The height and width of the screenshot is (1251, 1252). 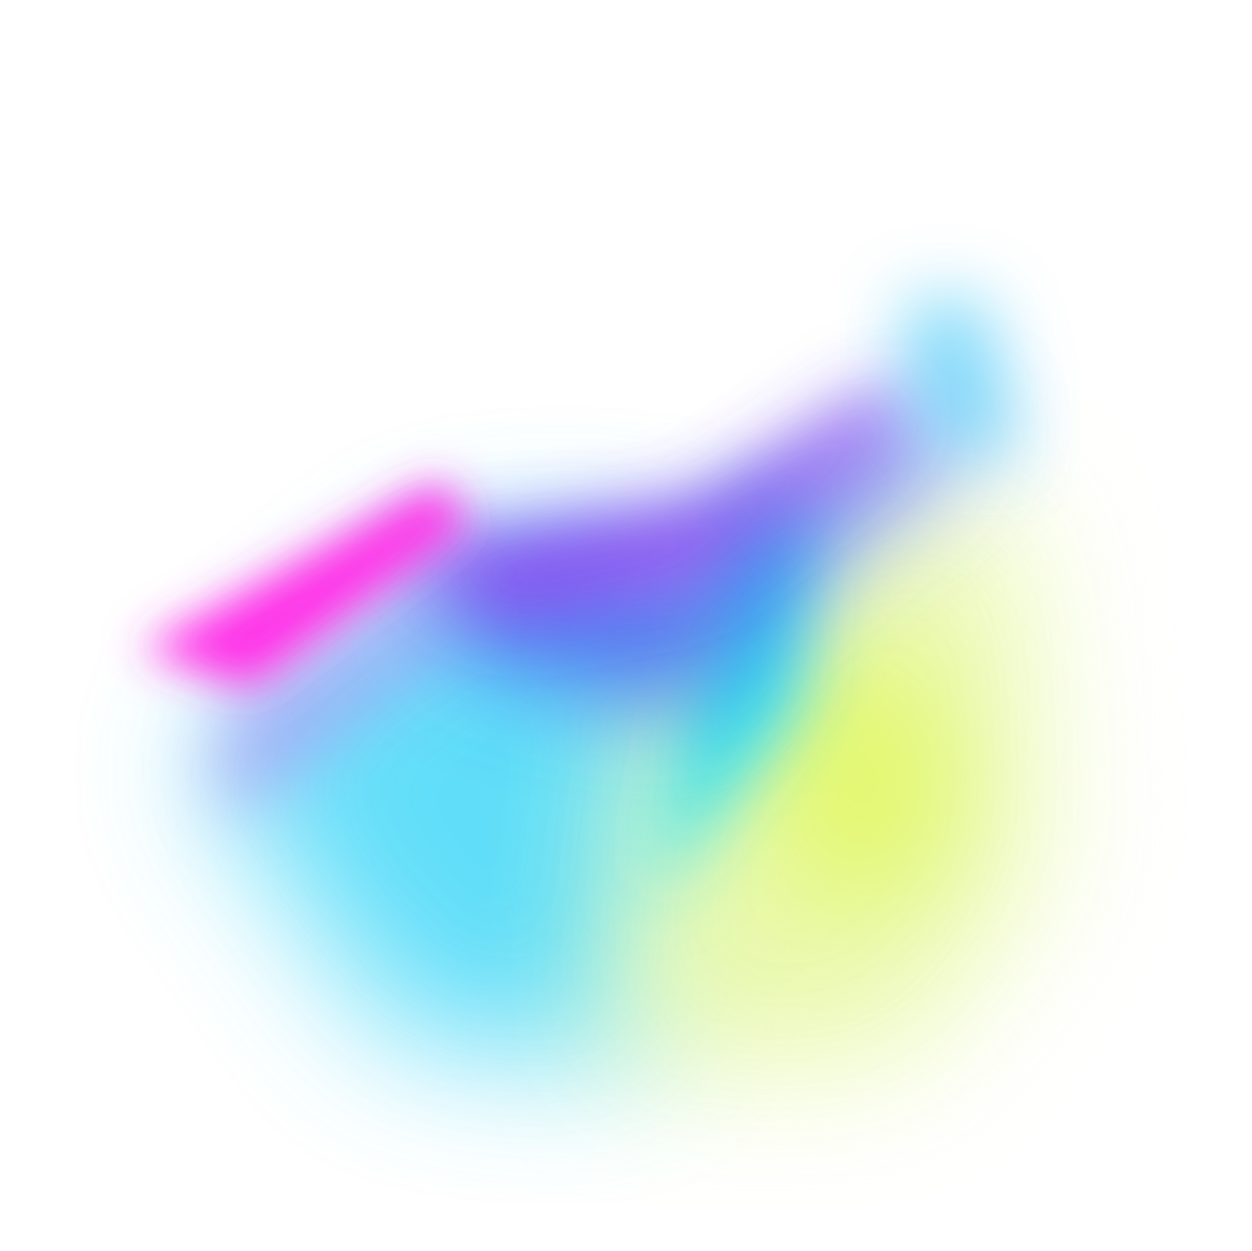 I want to click on magenta-band, so click(x=305, y=585).